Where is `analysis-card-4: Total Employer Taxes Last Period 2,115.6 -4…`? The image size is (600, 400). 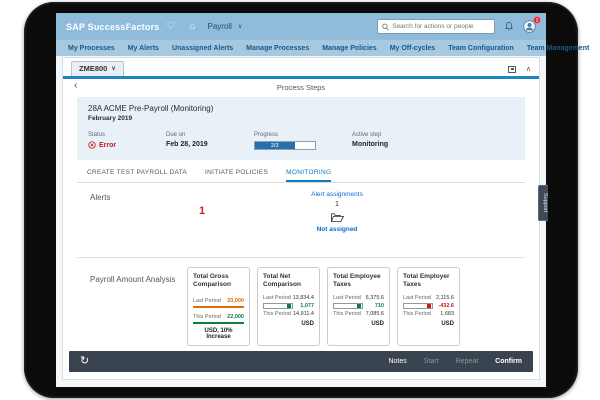 analysis-card-4: Total Employer Taxes Last Period 2,115.6 -4… is located at coordinates (428, 306).